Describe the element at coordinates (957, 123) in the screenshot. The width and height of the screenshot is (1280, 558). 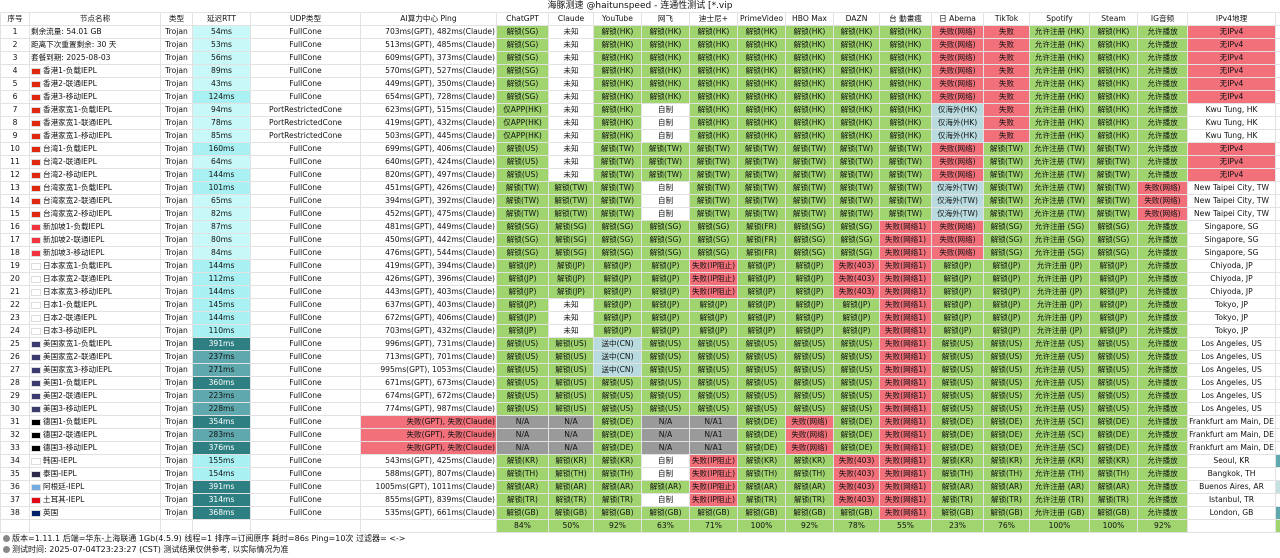
I see `table-cell: 仅海外(HK)` at that location.